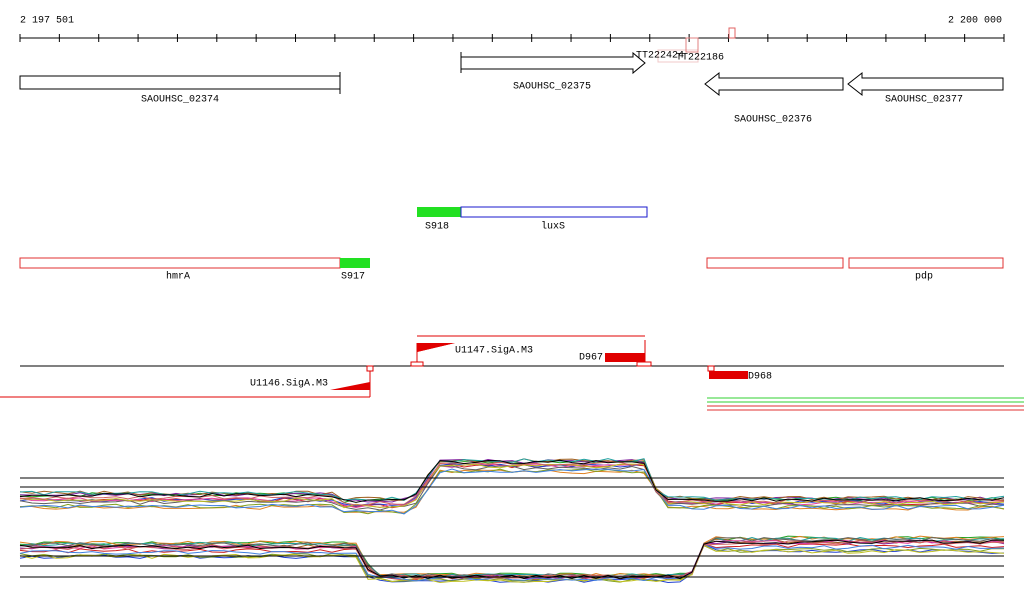 The height and width of the screenshot is (611, 1024). Describe the element at coordinates (552, 87) in the screenshot. I see `gene-label: SAOUHSC_02375` at that location.